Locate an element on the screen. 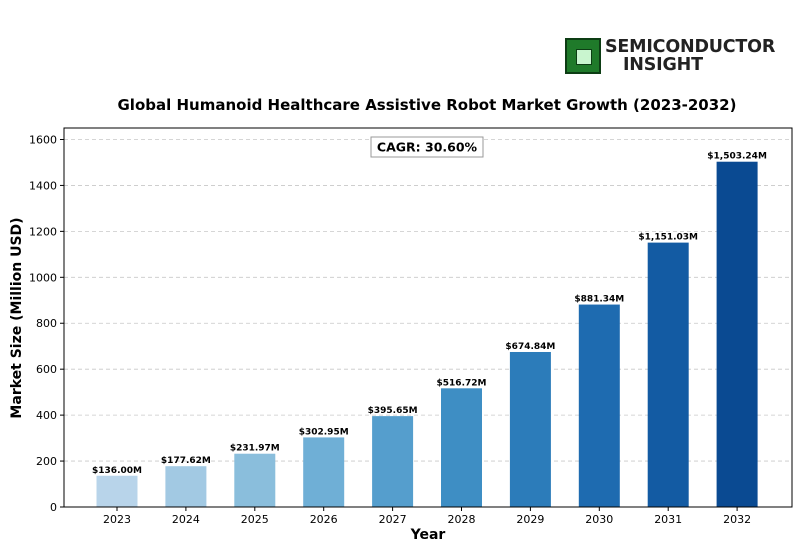  data-label: $674.84M is located at coordinates (530, 347).